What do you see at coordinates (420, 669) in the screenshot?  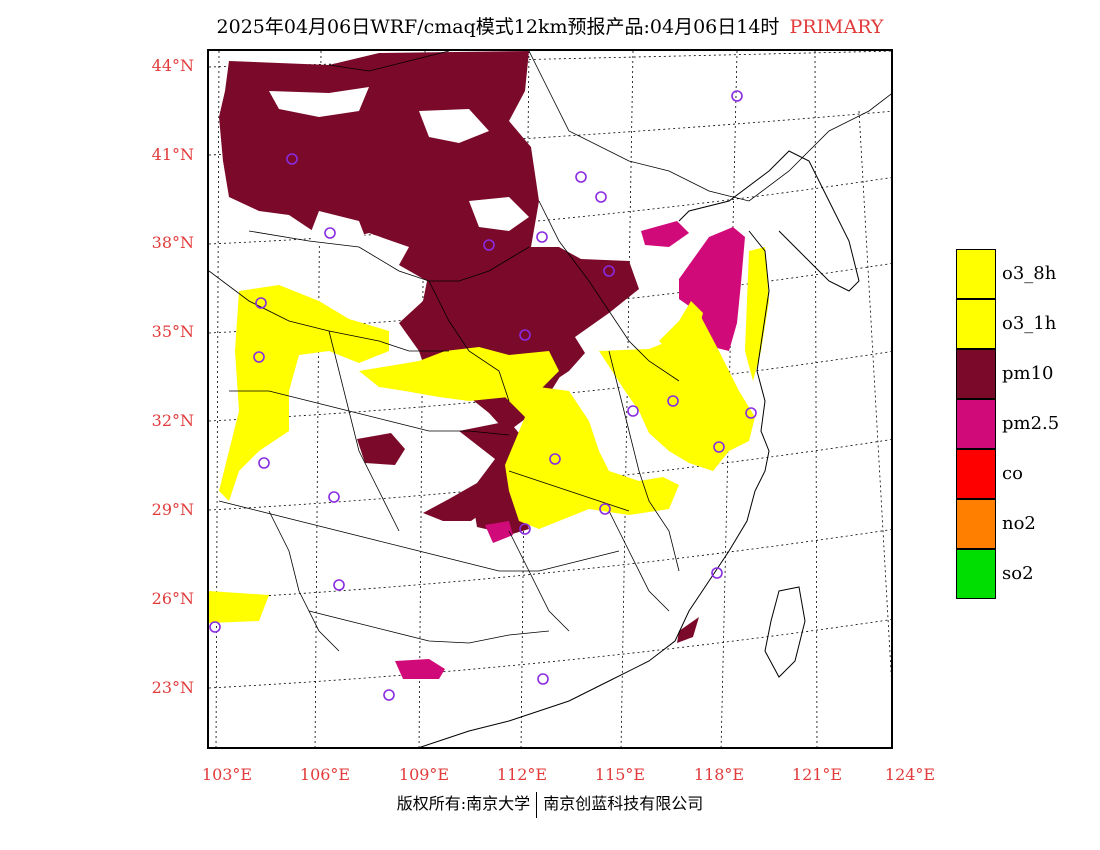 I see `pm25-guangxi` at bounding box center [420, 669].